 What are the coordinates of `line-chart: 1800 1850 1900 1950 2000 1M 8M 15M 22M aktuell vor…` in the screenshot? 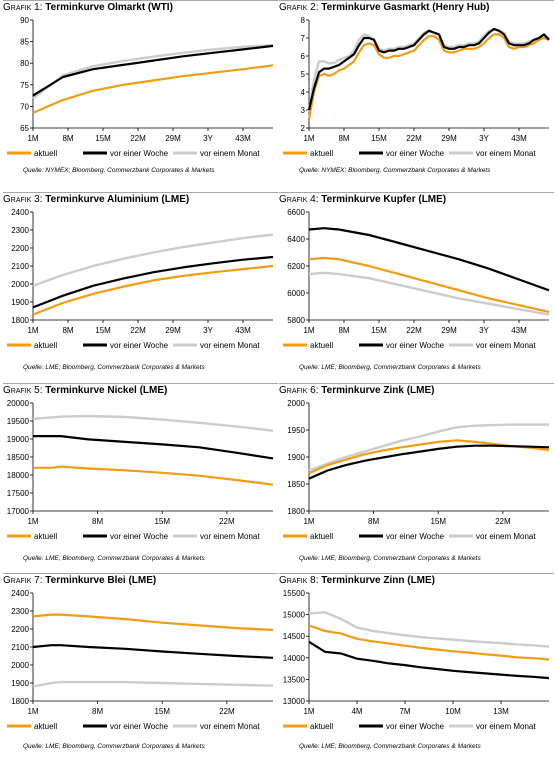 It's located at (416, 470).